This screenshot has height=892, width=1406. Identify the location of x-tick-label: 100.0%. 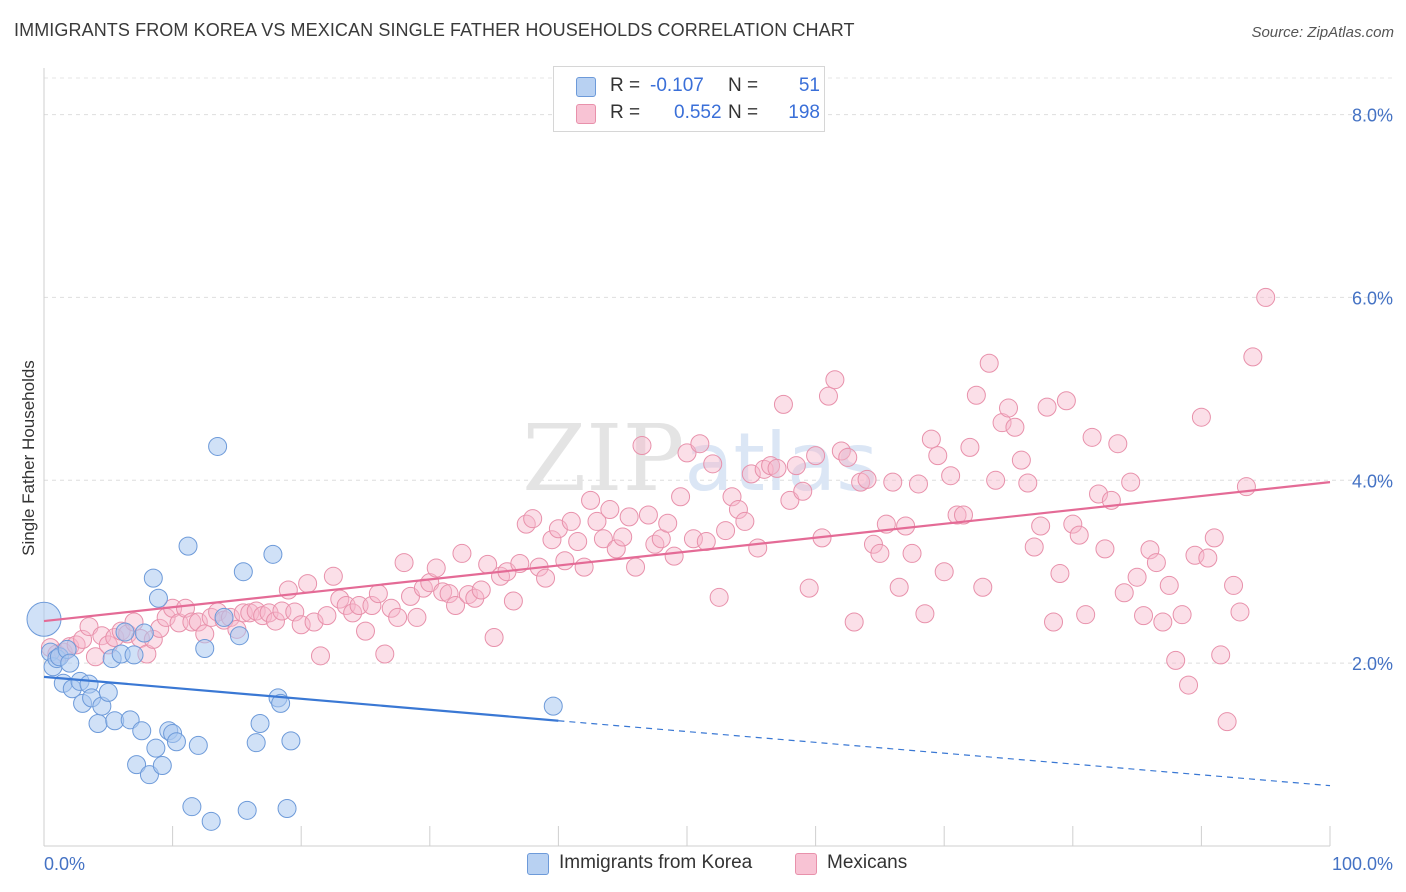
(1362, 864).